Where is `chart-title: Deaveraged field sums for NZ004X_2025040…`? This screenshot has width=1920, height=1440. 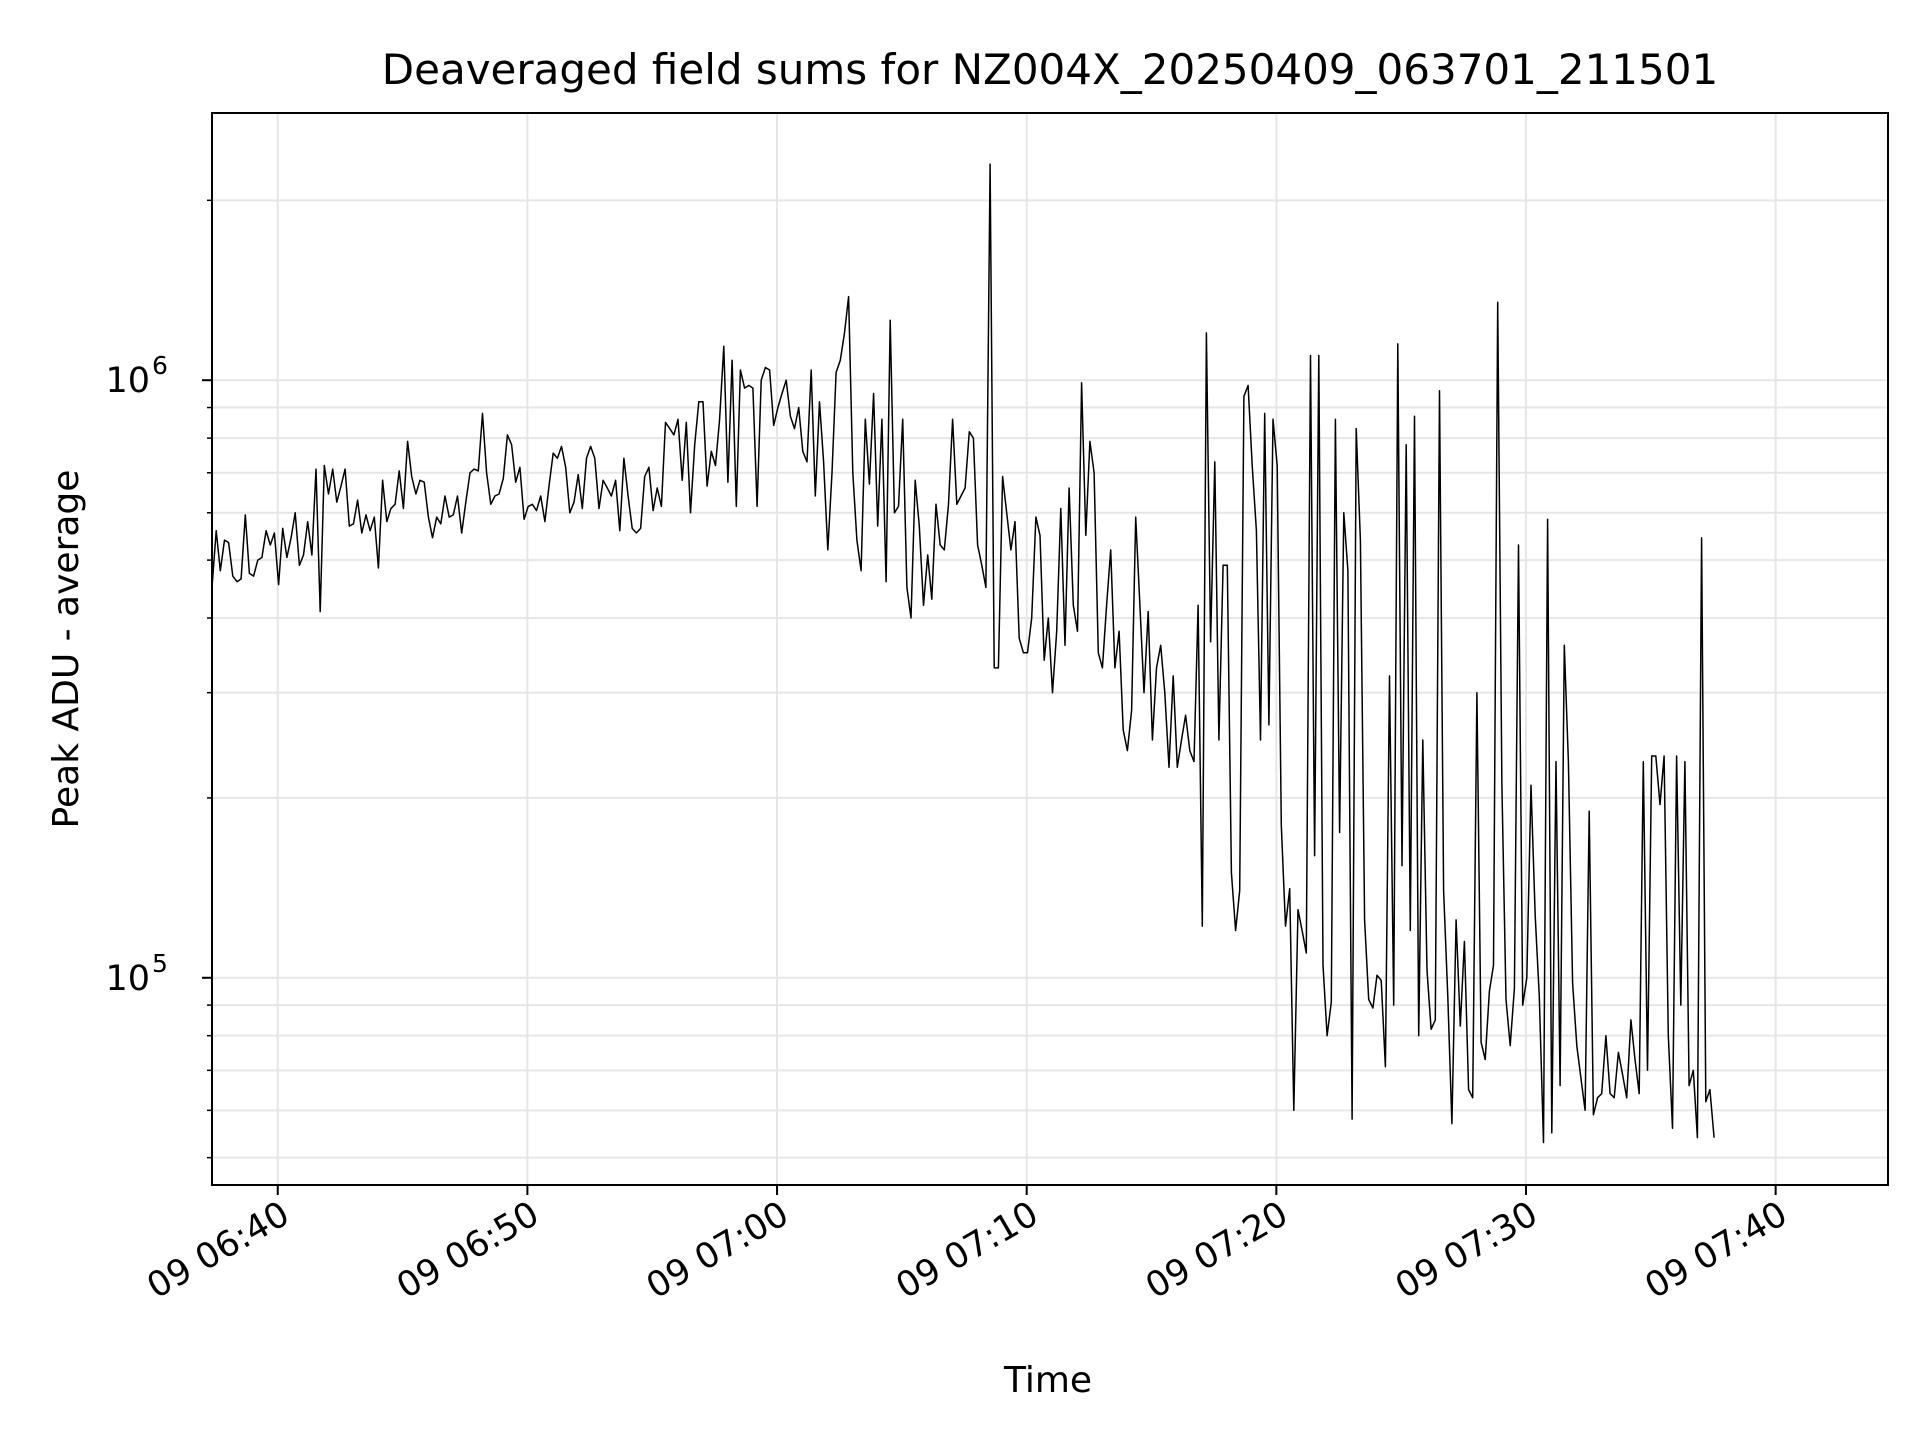 chart-title: Deaveraged field sums for NZ004X_2025040… is located at coordinates (1050, 69).